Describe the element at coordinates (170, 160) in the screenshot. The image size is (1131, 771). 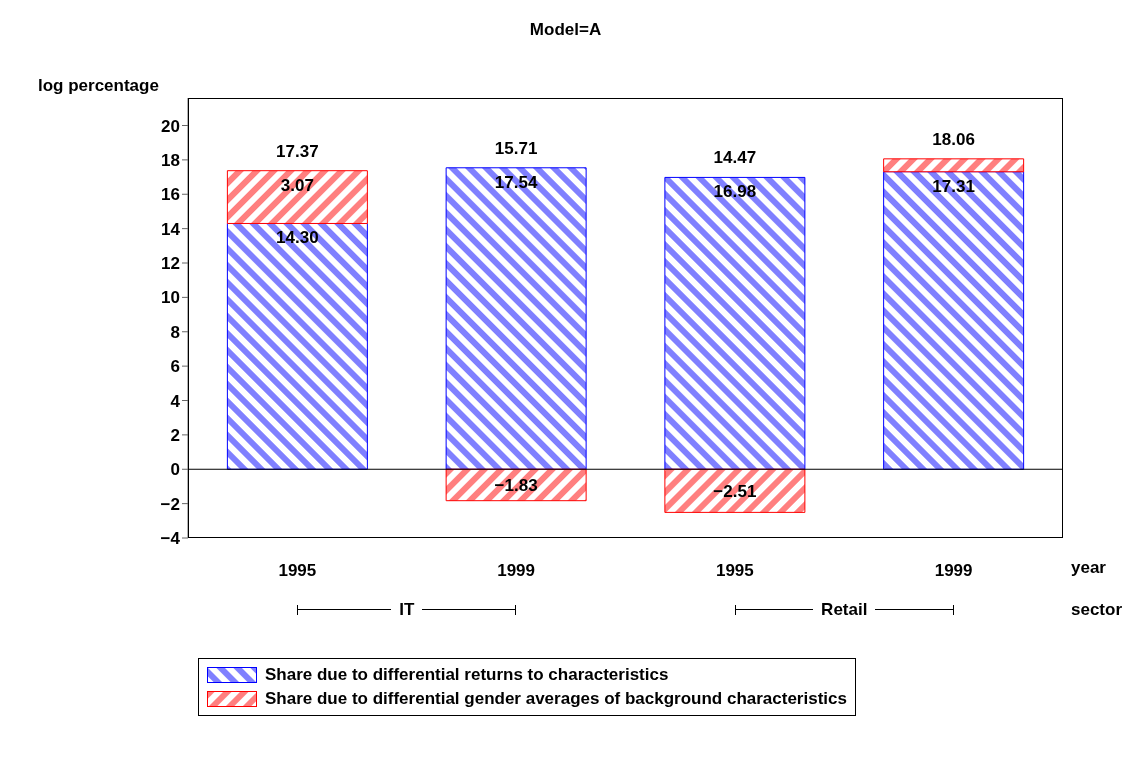
I see `y-tick-label: 18` at that location.